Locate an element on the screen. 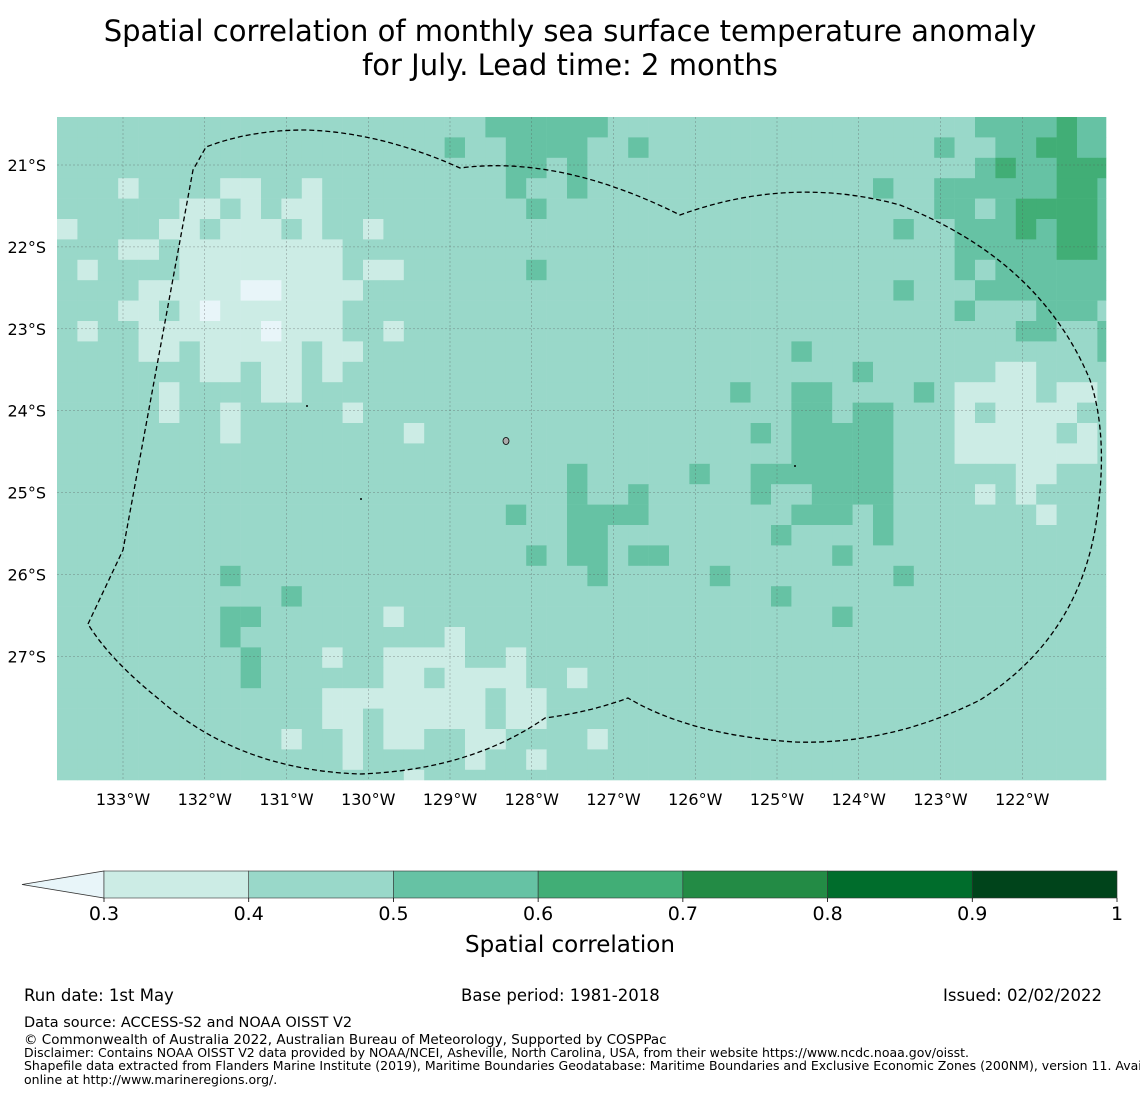 The image size is (1140, 1095). colorbar-under-extension is located at coordinates (63, 884).